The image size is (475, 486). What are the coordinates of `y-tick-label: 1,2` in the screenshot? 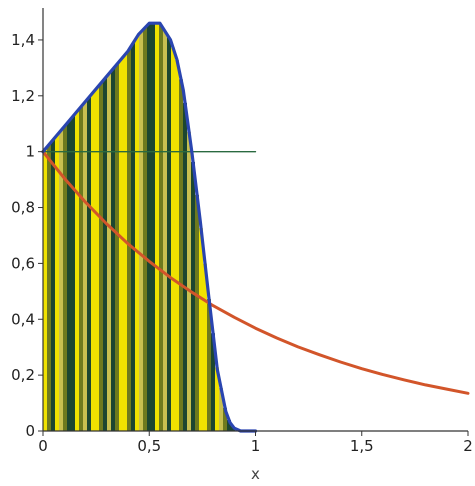 It's located at (23, 96).